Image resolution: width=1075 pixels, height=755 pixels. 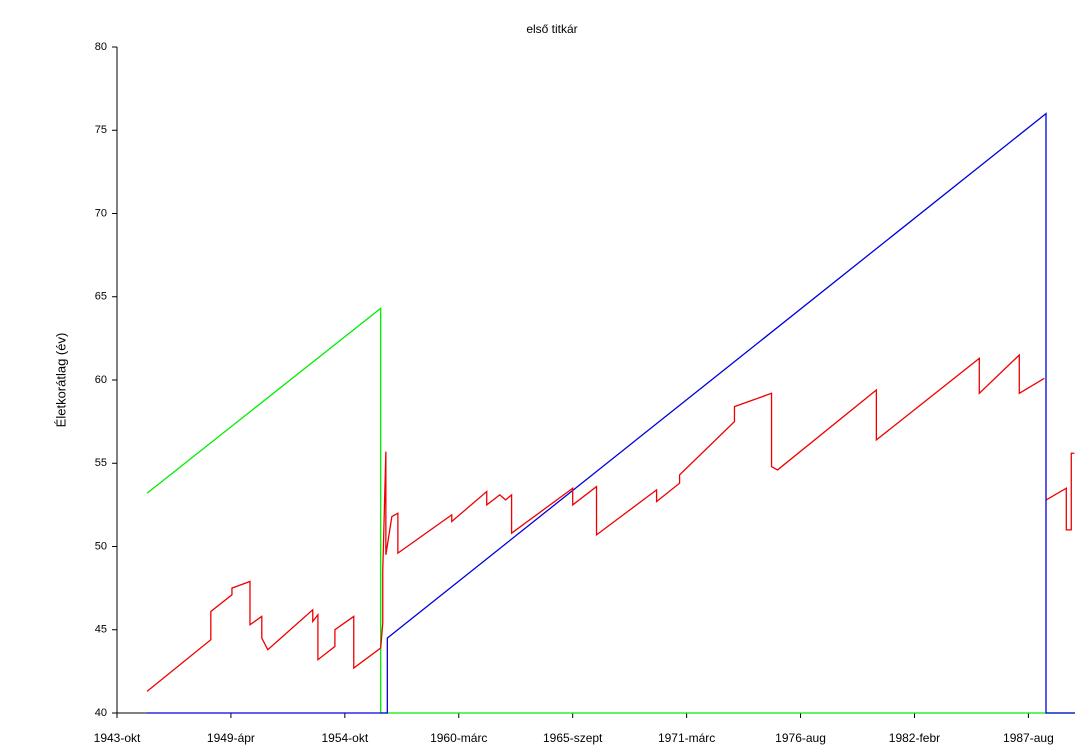 What do you see at coordinates (1028, 738) in the screenshot?
I see `x-tick-label: 1987-aug` at bounding box center [1028, 738].